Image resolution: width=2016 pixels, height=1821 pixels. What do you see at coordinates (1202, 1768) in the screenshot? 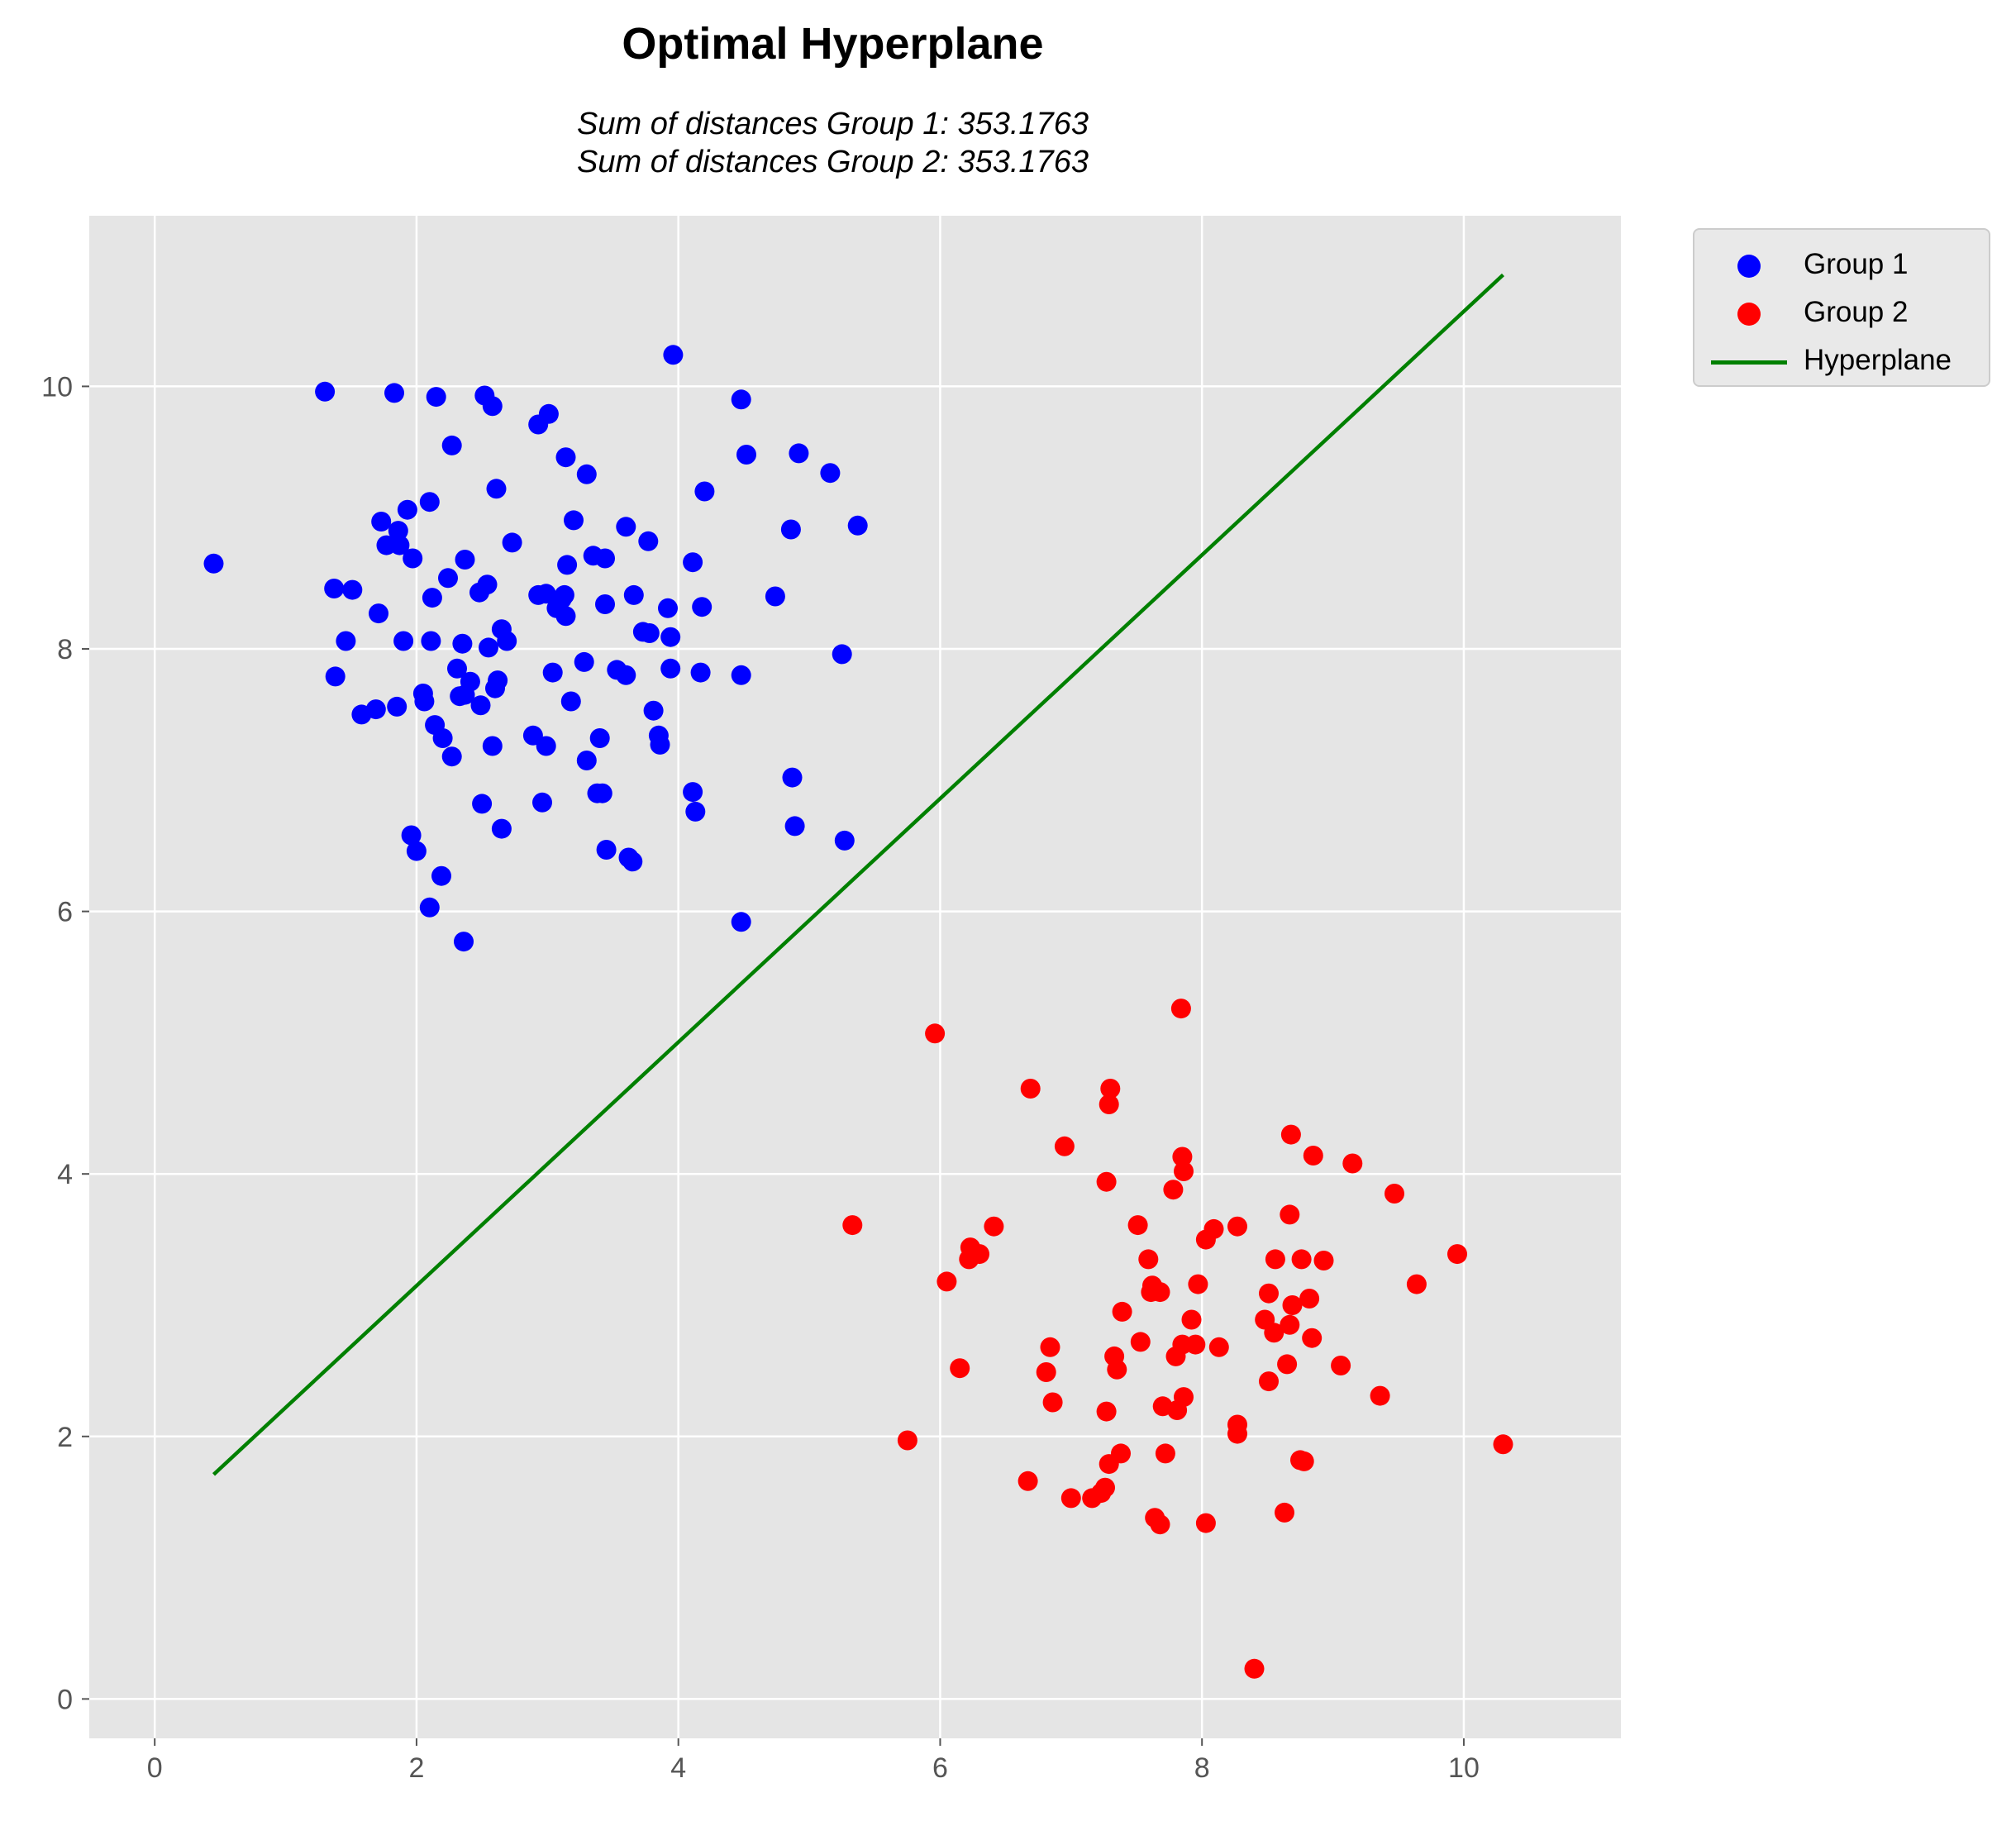
I see `x-tick-label: 8` at bounding box center [1202, 1768].